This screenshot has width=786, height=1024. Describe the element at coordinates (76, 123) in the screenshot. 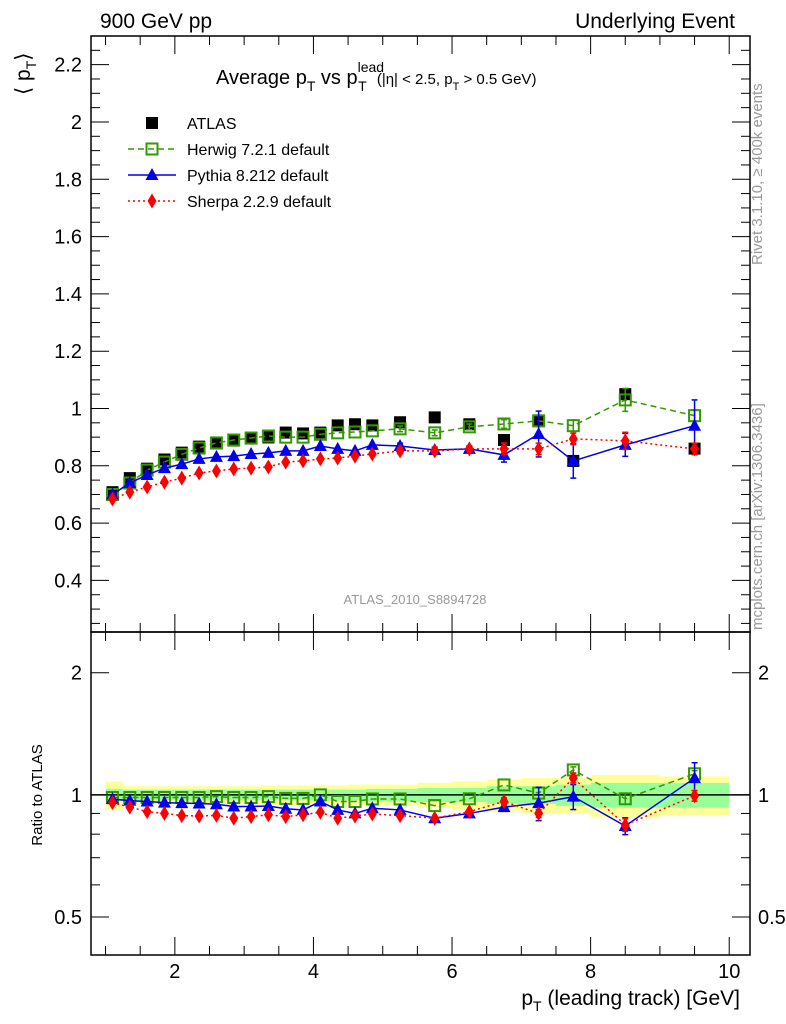

I see `y-tick-label: 2` at that location.